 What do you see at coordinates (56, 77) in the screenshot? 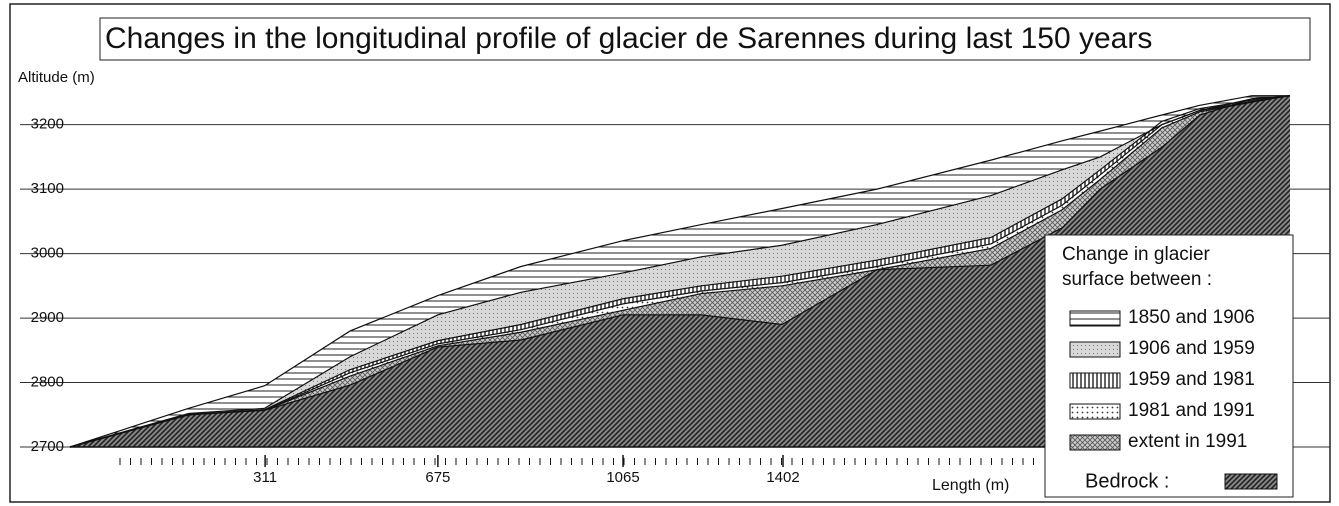
I see `y-axis-label: Altitude (m)` at bounding box center [56, 77].